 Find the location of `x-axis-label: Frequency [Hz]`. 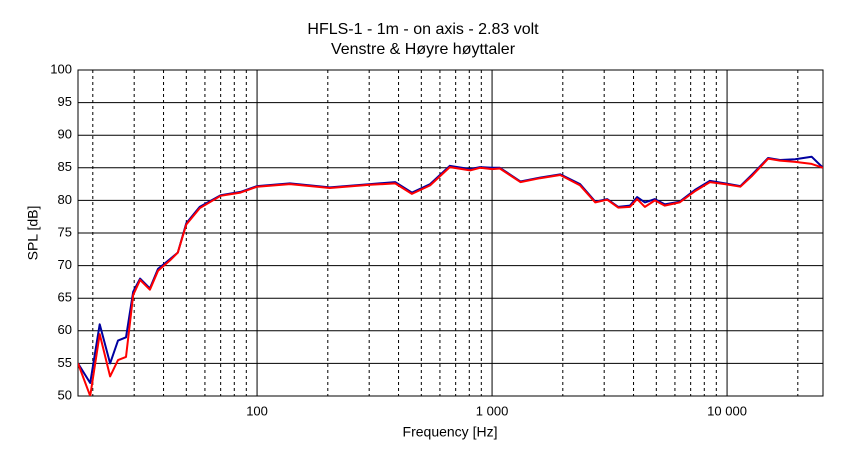

x-axis-label: Frequency [Hz] is located at coordinates (450, 432).